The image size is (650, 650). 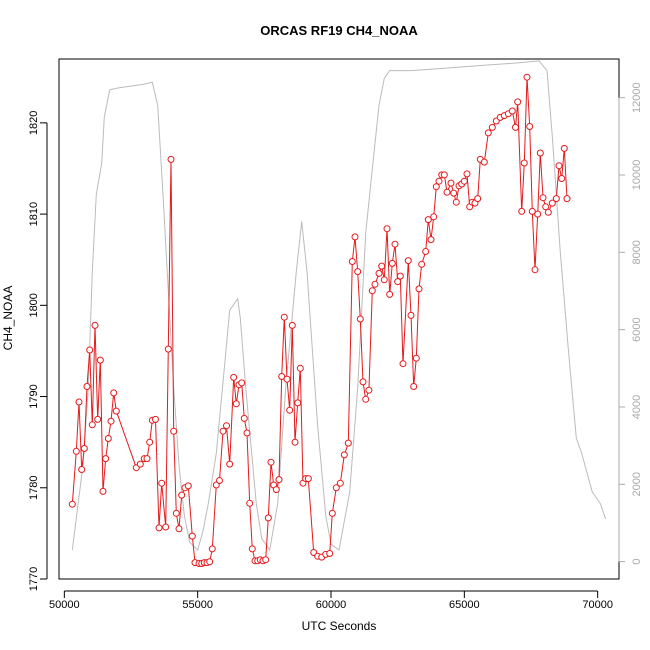 What do you see at coordinates (464, 605) in the screenshot?
I see `x-tick-label: 65000` at bounding box center [464, 605].